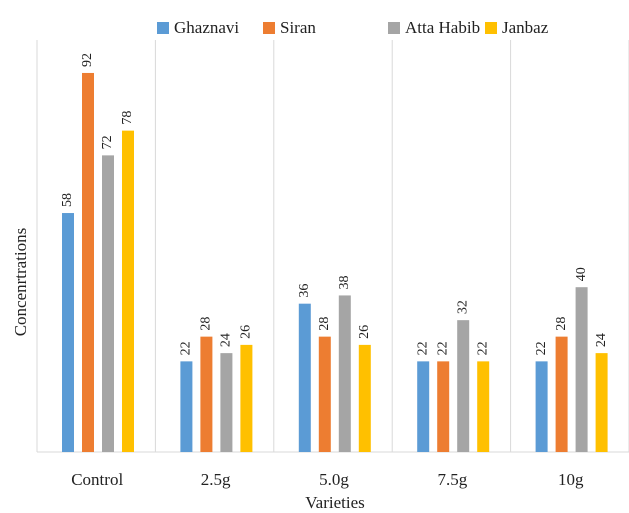 This screenshot has width=629, height=513. Describe the element at coordinates (442, 27) in the screenshot. I see `legend-label: Atta Habib` at that location.